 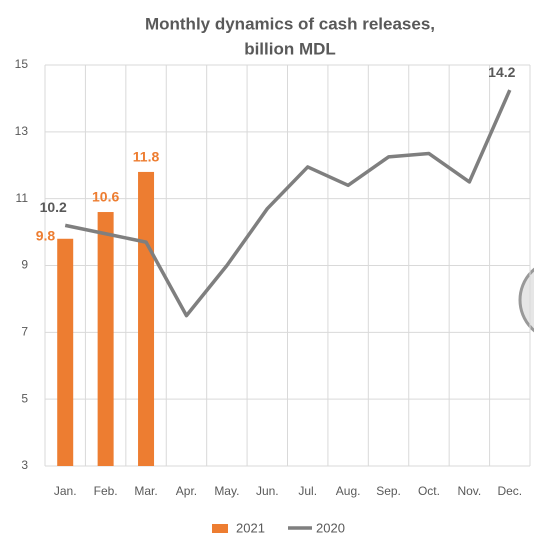 I want to click on x-tick-label: Jun., so click(x=267, y=491).